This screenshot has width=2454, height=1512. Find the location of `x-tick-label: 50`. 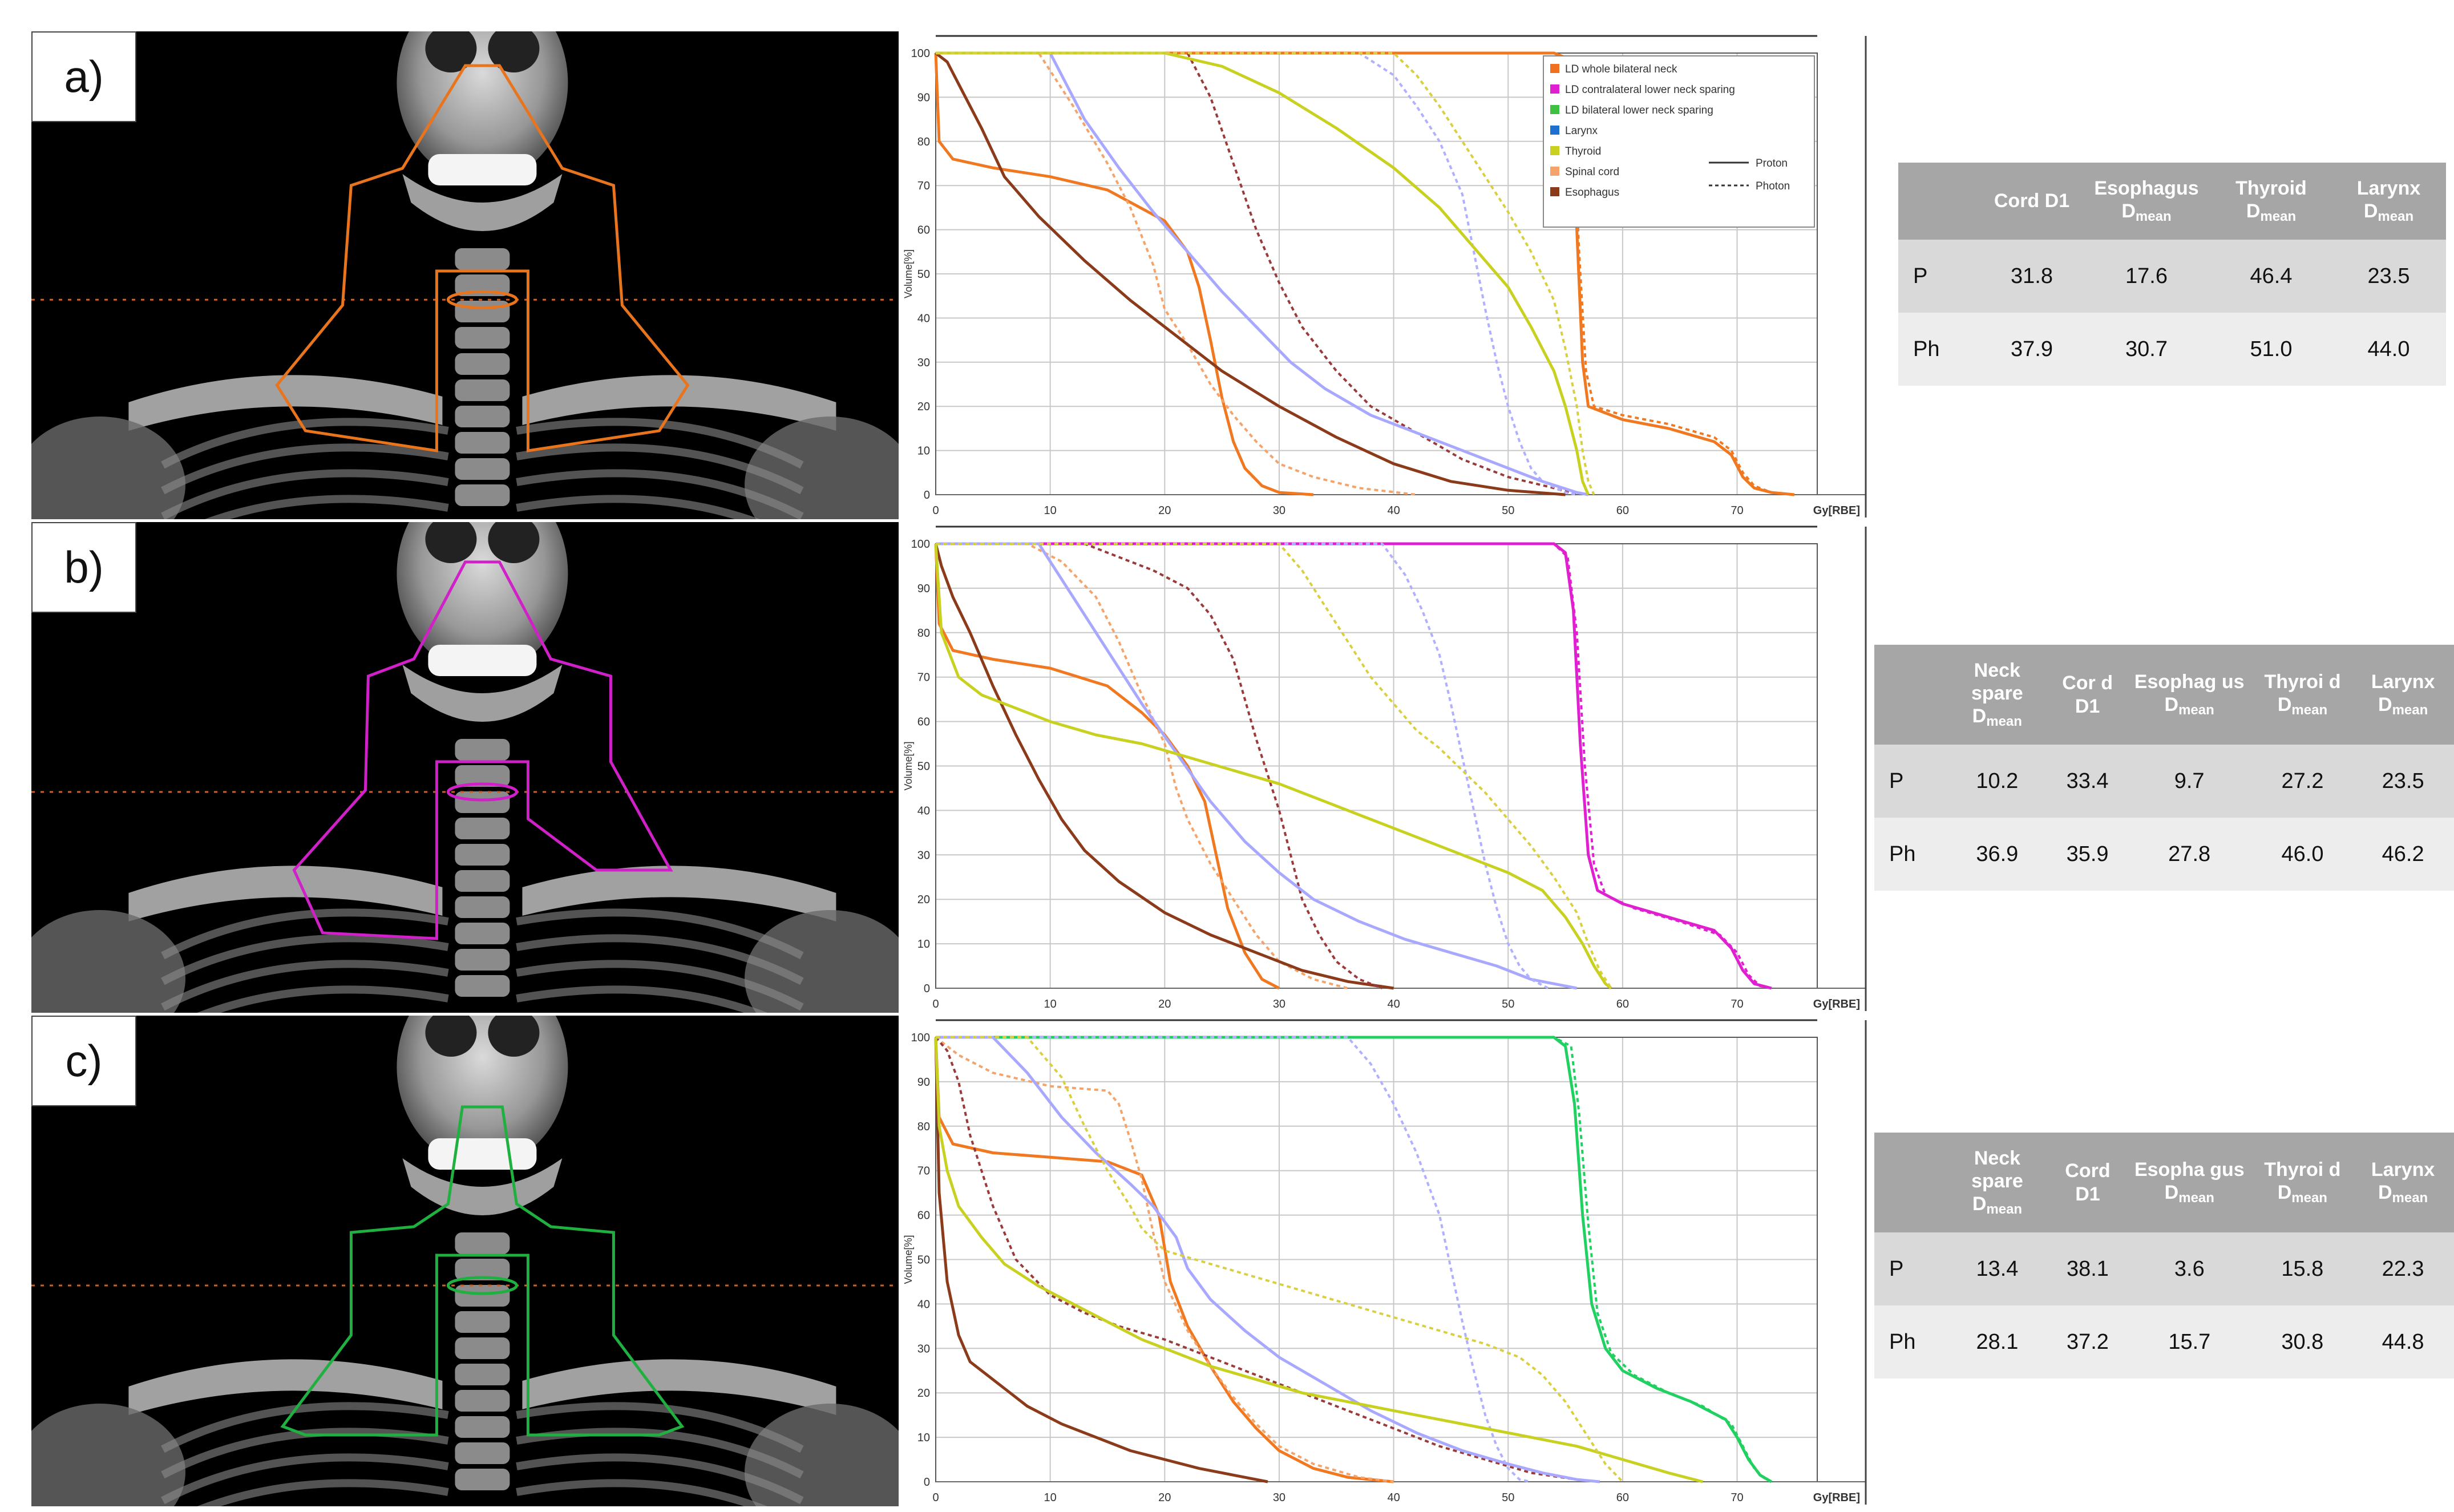

x-tick-label: 50 is located at coordinates (1508, 1004).